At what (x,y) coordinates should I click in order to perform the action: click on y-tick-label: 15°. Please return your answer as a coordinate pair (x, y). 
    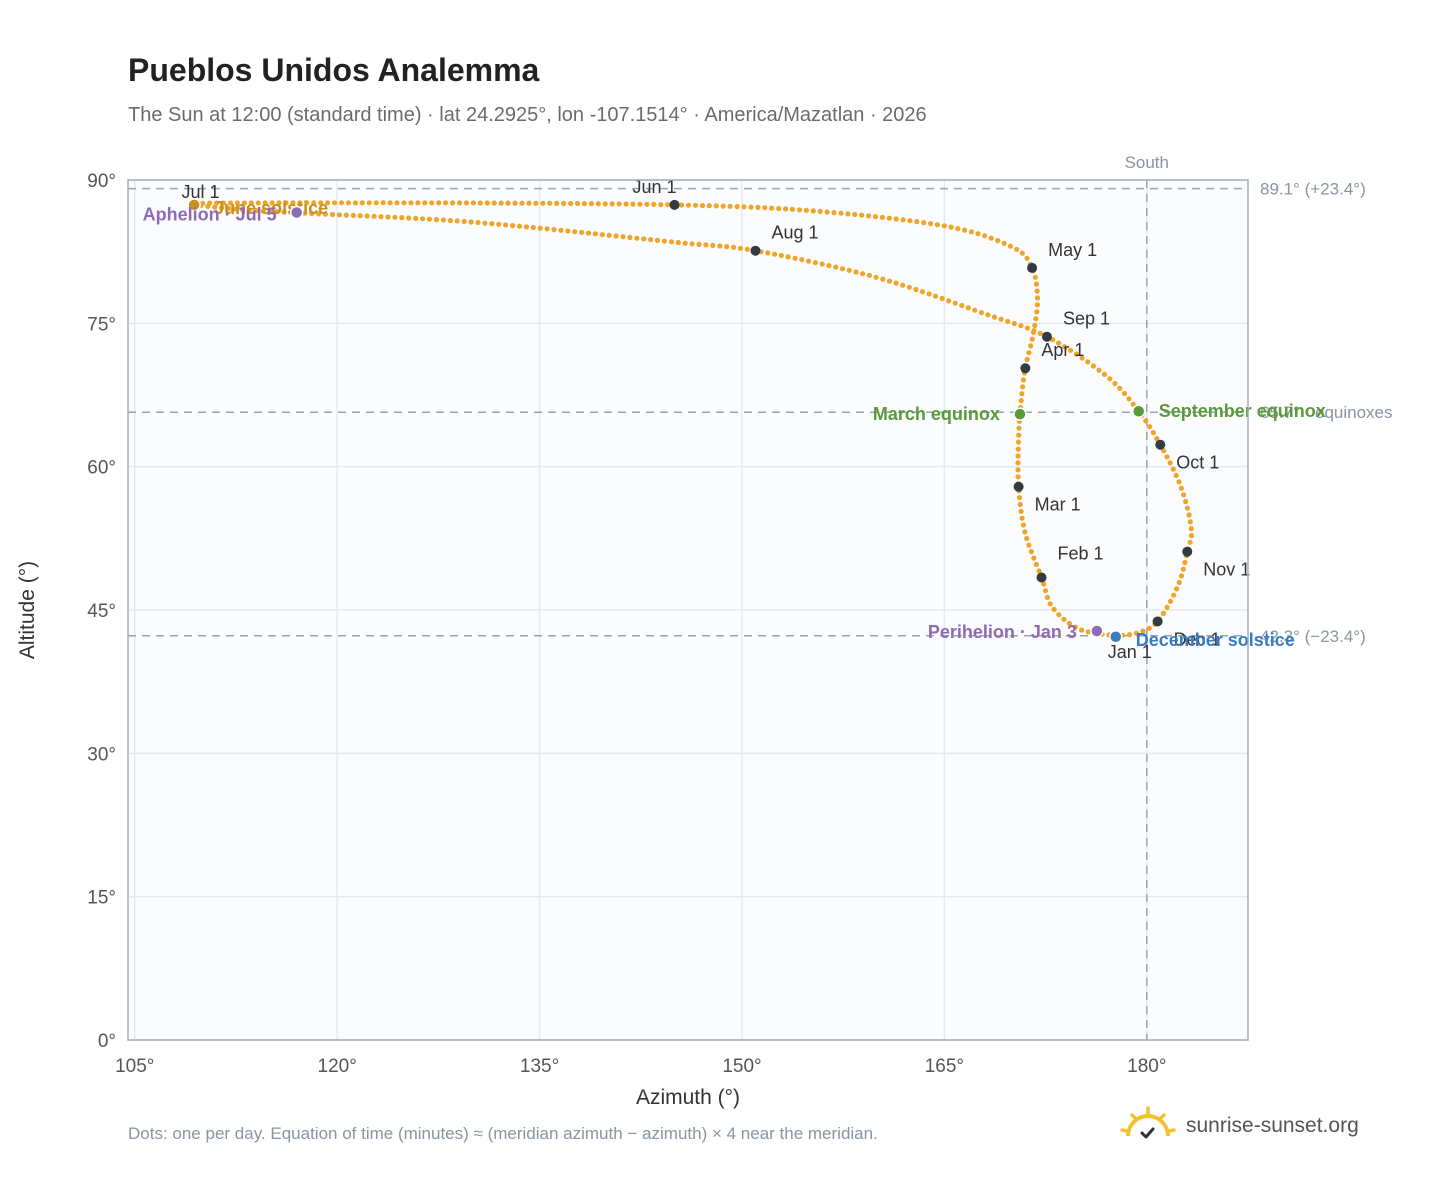
    Looking at the image, I should click on (101, 898).